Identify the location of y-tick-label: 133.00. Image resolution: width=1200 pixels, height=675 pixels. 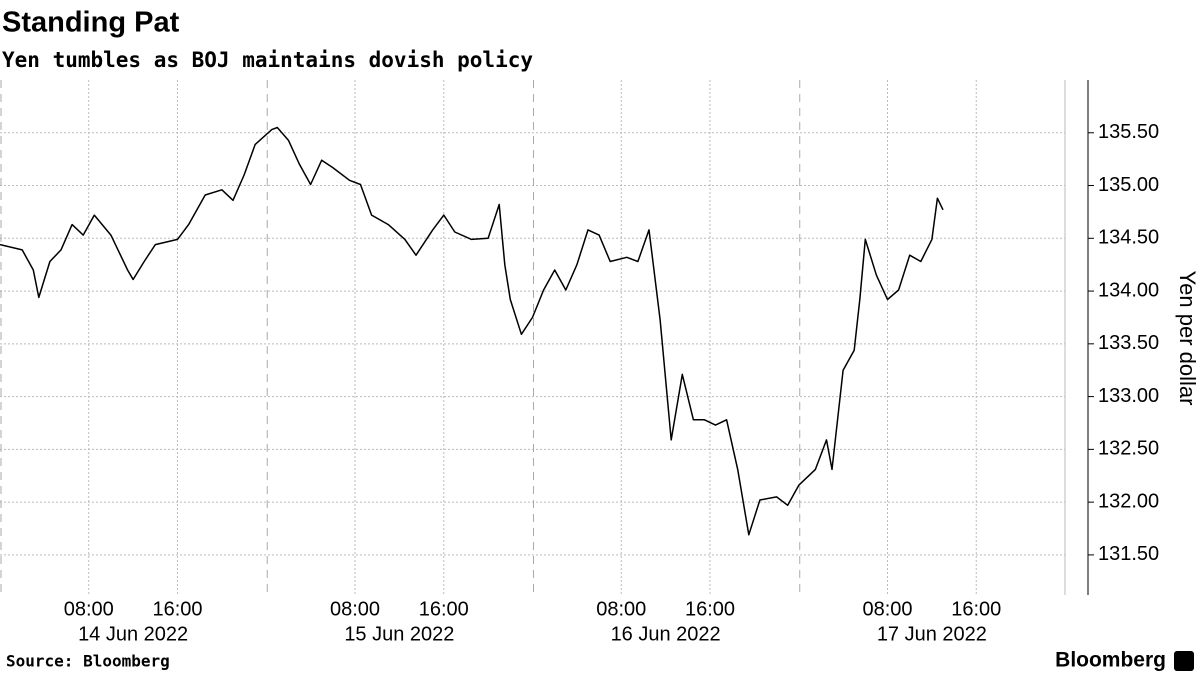
(1128, 396).